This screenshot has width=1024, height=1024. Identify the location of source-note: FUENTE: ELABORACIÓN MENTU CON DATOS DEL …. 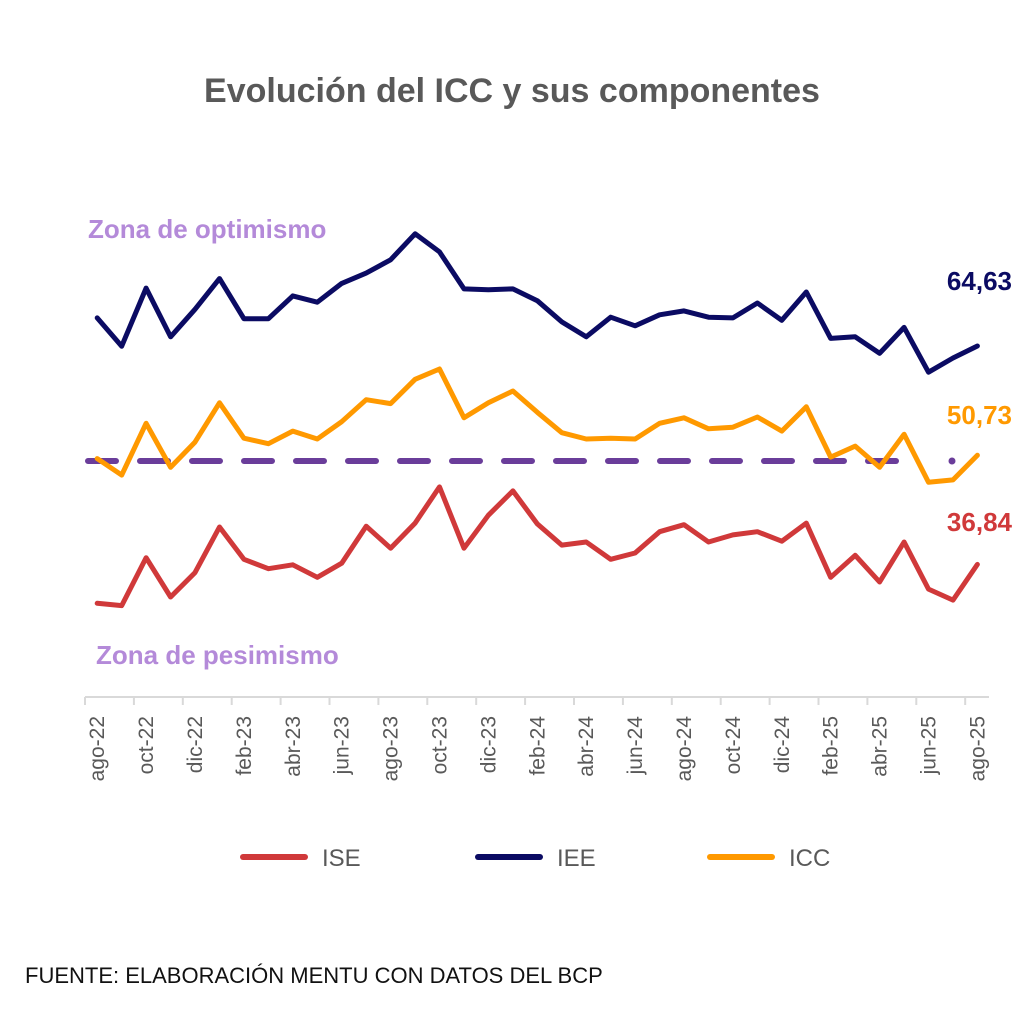
(314, 975).